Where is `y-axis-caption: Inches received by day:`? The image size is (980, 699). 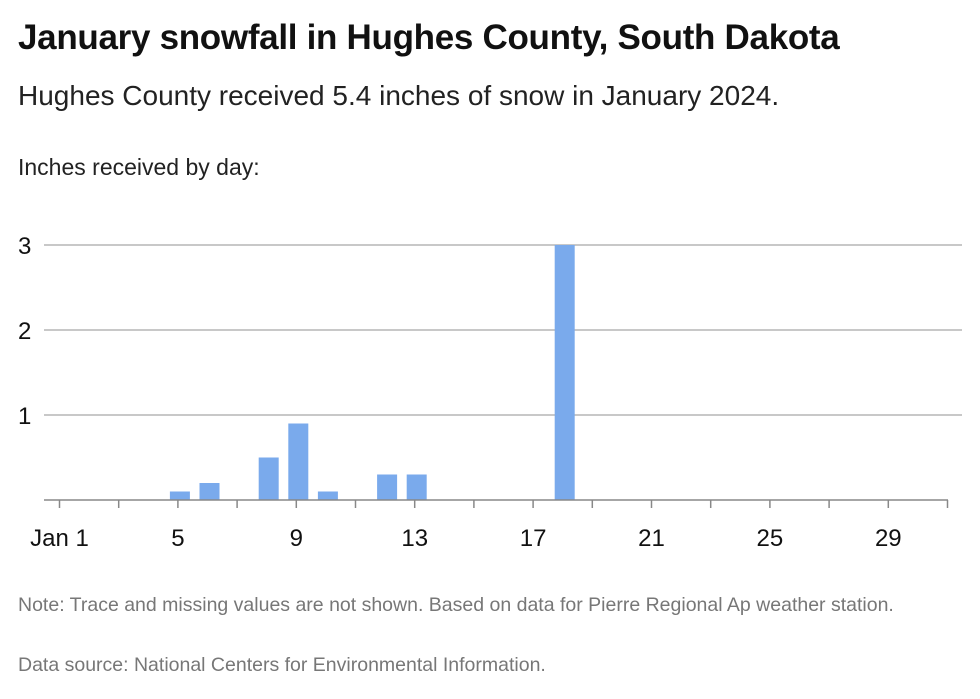 y-axis-caption: Inches received by day: is located at coordinates (139, 167).